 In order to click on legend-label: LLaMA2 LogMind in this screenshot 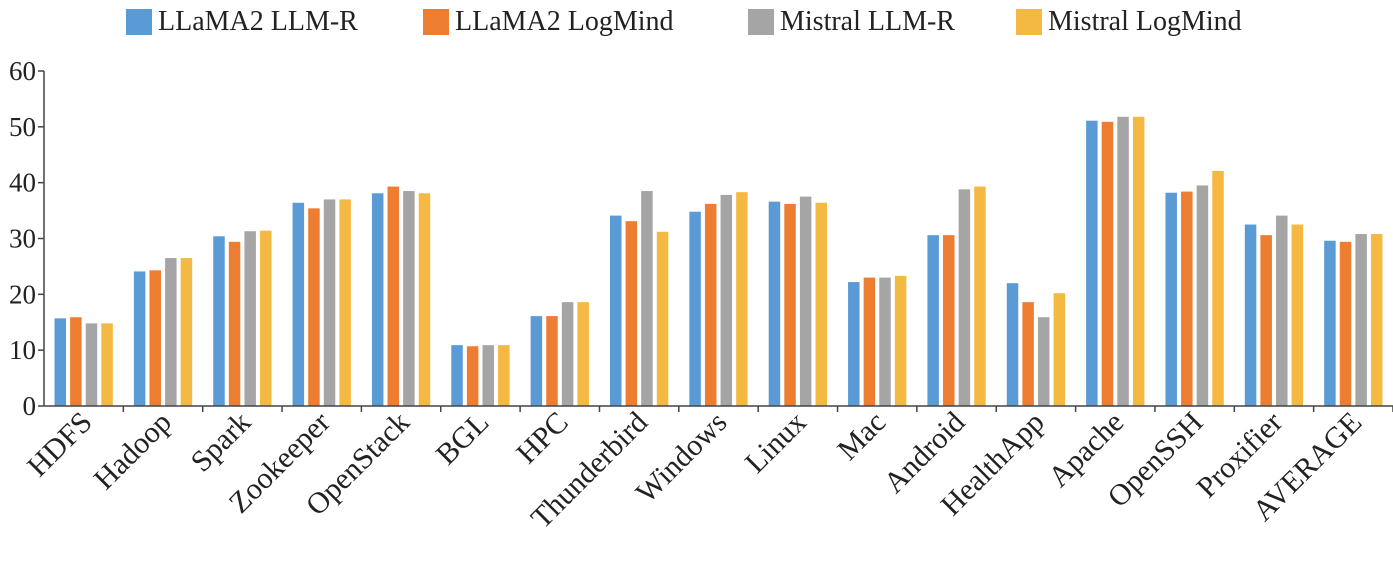, I will do `click(564, 21)`.